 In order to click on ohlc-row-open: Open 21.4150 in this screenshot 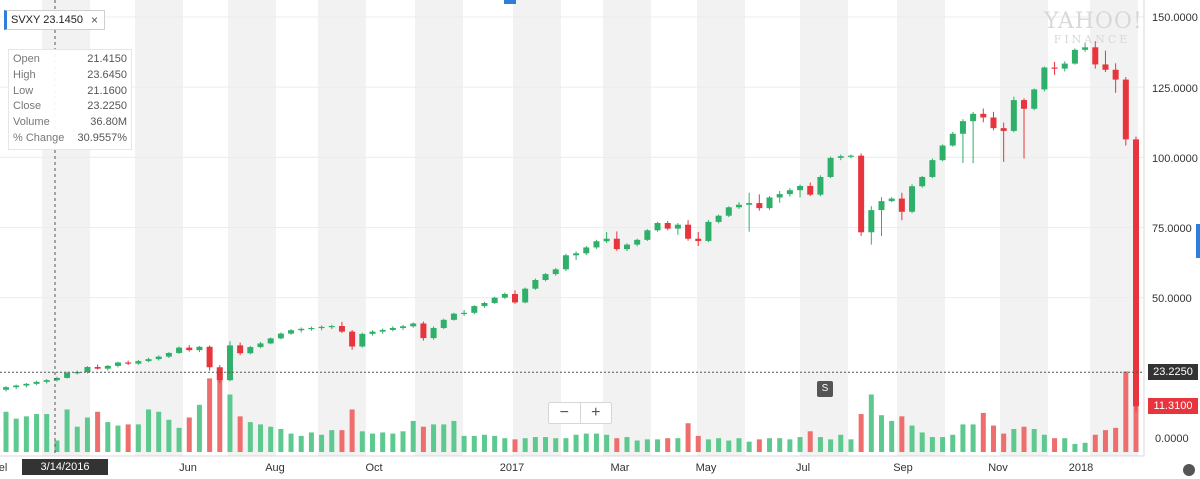, I will do `click(70, 60)`.